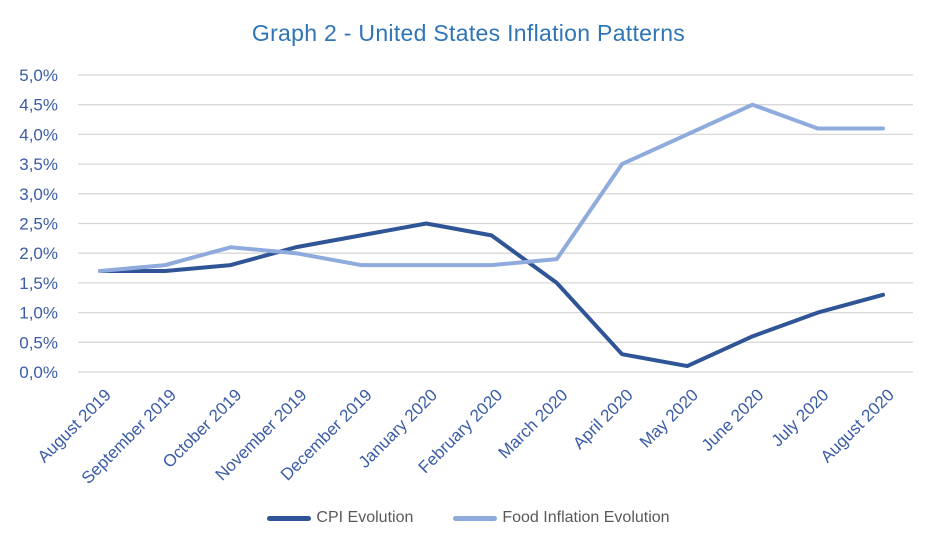 This screenshot has width=937, height=550. Describe the element at coordinates (669, 418) in the screenshot. I see `x-tick-label: May 2020` at that location.